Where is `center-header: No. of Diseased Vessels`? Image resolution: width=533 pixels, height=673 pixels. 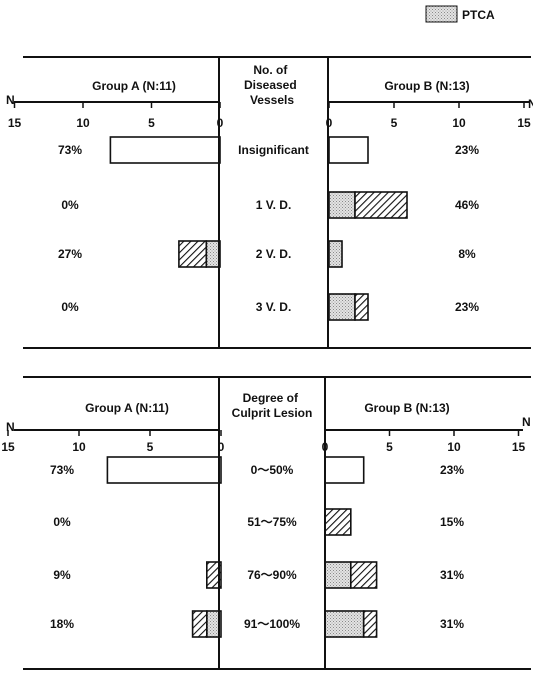 center-header: No. of Diseased Vessels is located at coordinates (272, 85).